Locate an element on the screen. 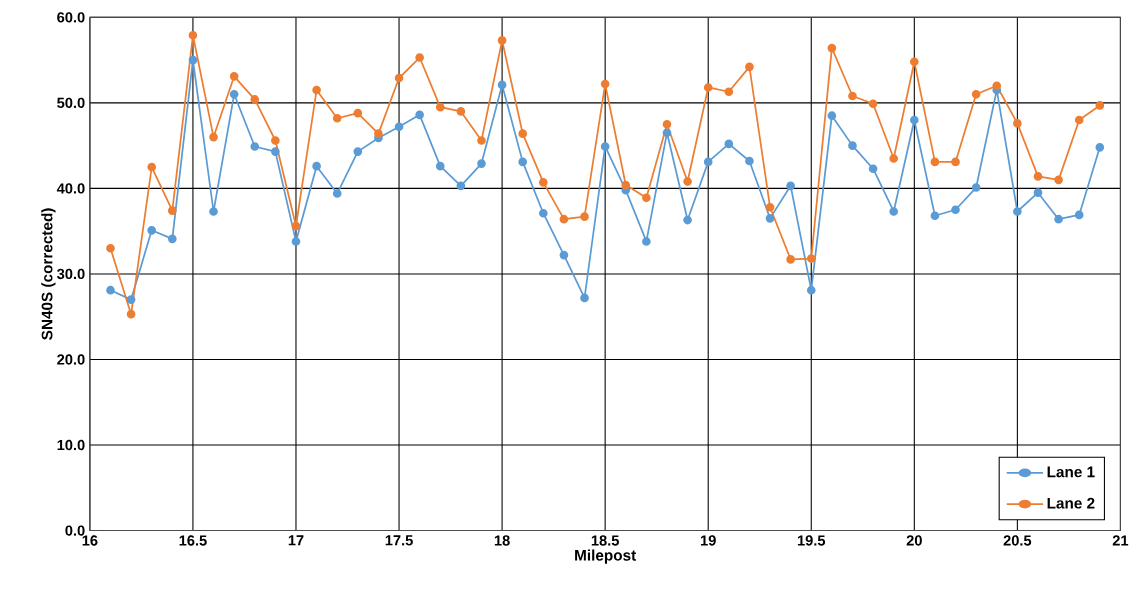 The image size is (1133, 605). y-tick-label: 60.0 is located at coordinates (71, 17).